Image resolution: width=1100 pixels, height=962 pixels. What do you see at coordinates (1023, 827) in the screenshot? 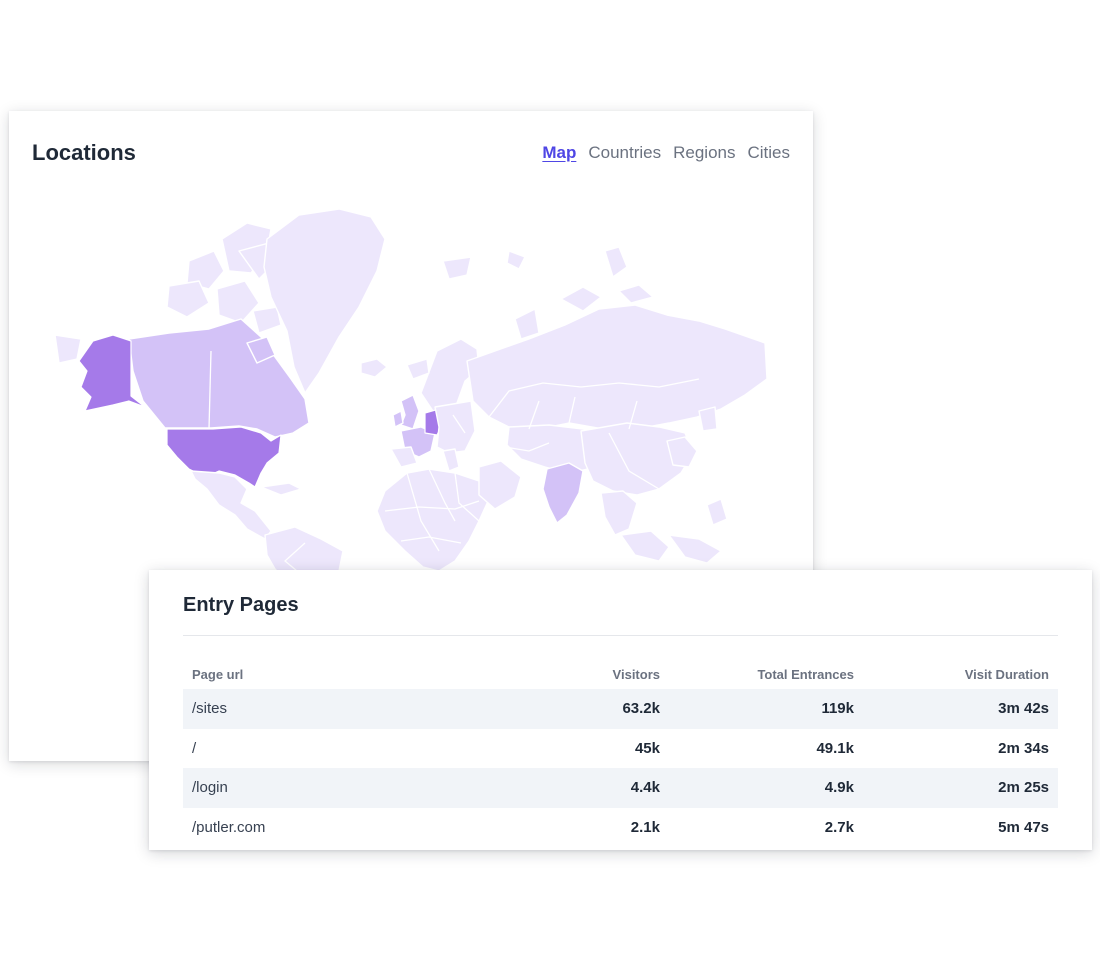
I see `duration-cell: 5m 47s` at bounding box center [1023, 827].